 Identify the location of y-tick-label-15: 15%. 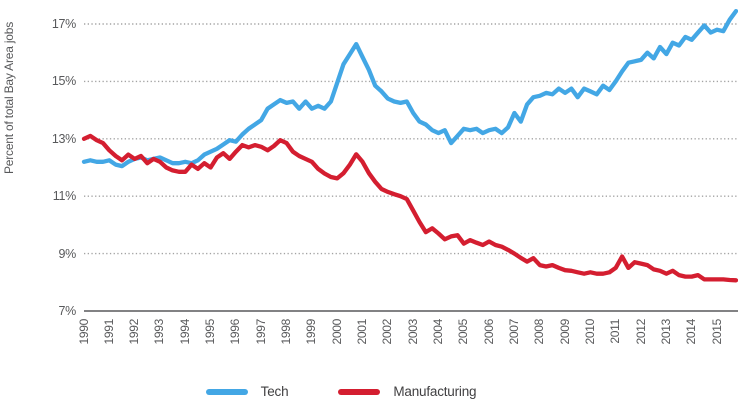
(63, 81).